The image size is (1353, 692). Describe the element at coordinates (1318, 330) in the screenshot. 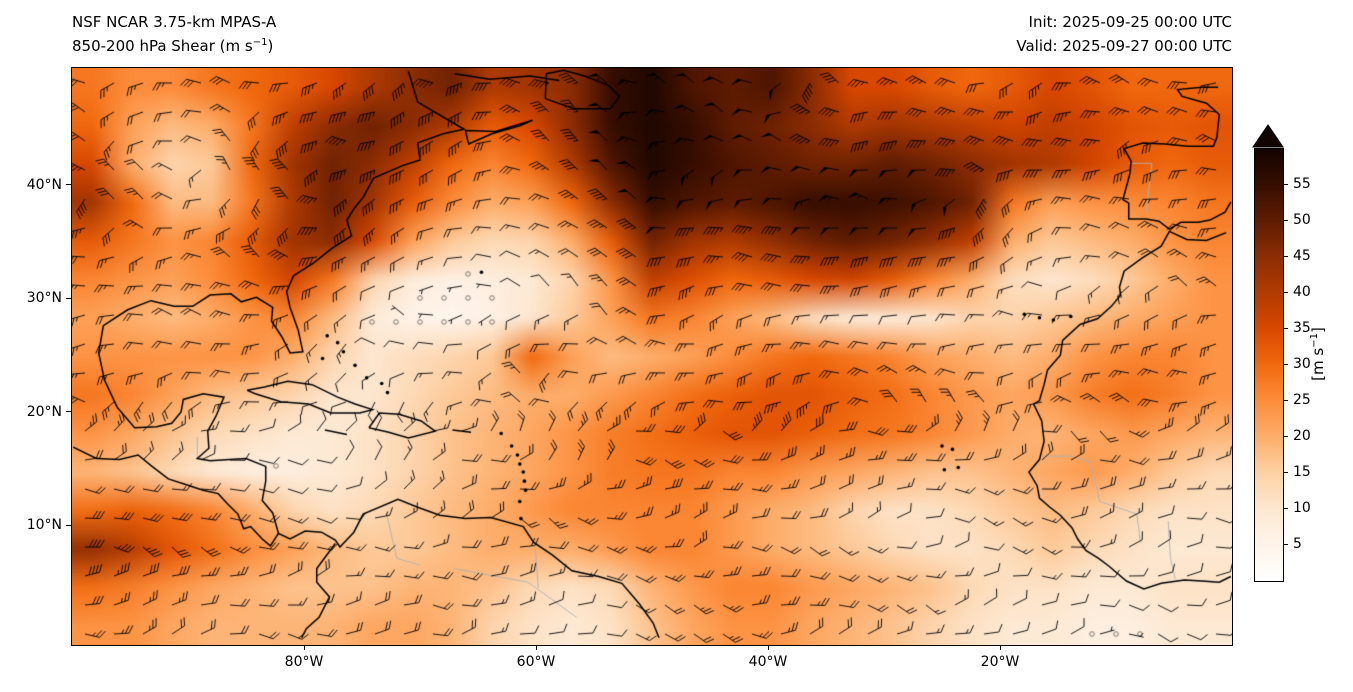

I see `colorbar-units-close: ]` at that location.